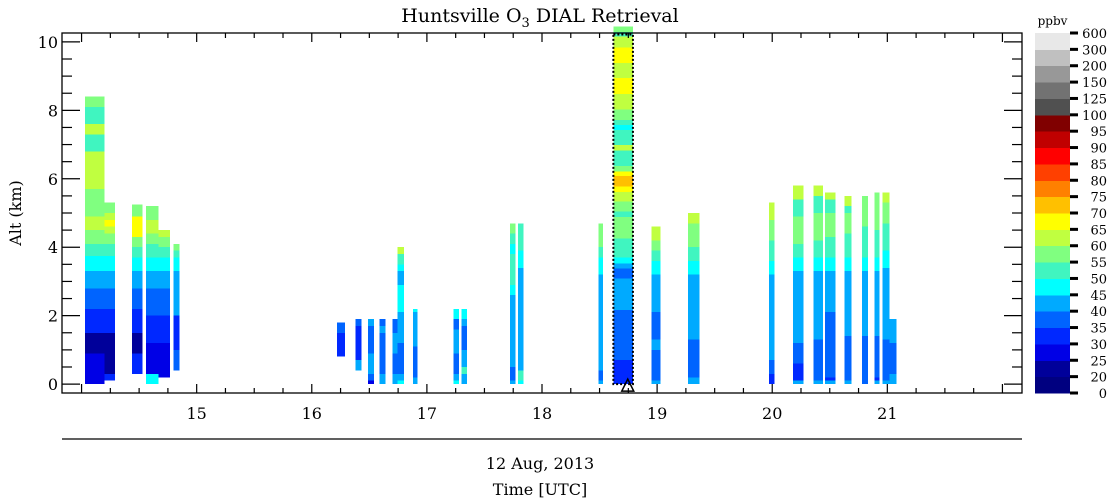 Image resolution: width=1112 pixels, height=503 pixels. Describe the element at coordinates (48, 42) in the screenshot. I see `y-tick-label: 10` at that location.